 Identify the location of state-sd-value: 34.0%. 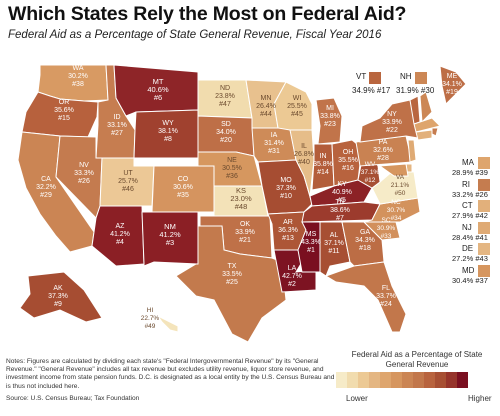
(226, 132).